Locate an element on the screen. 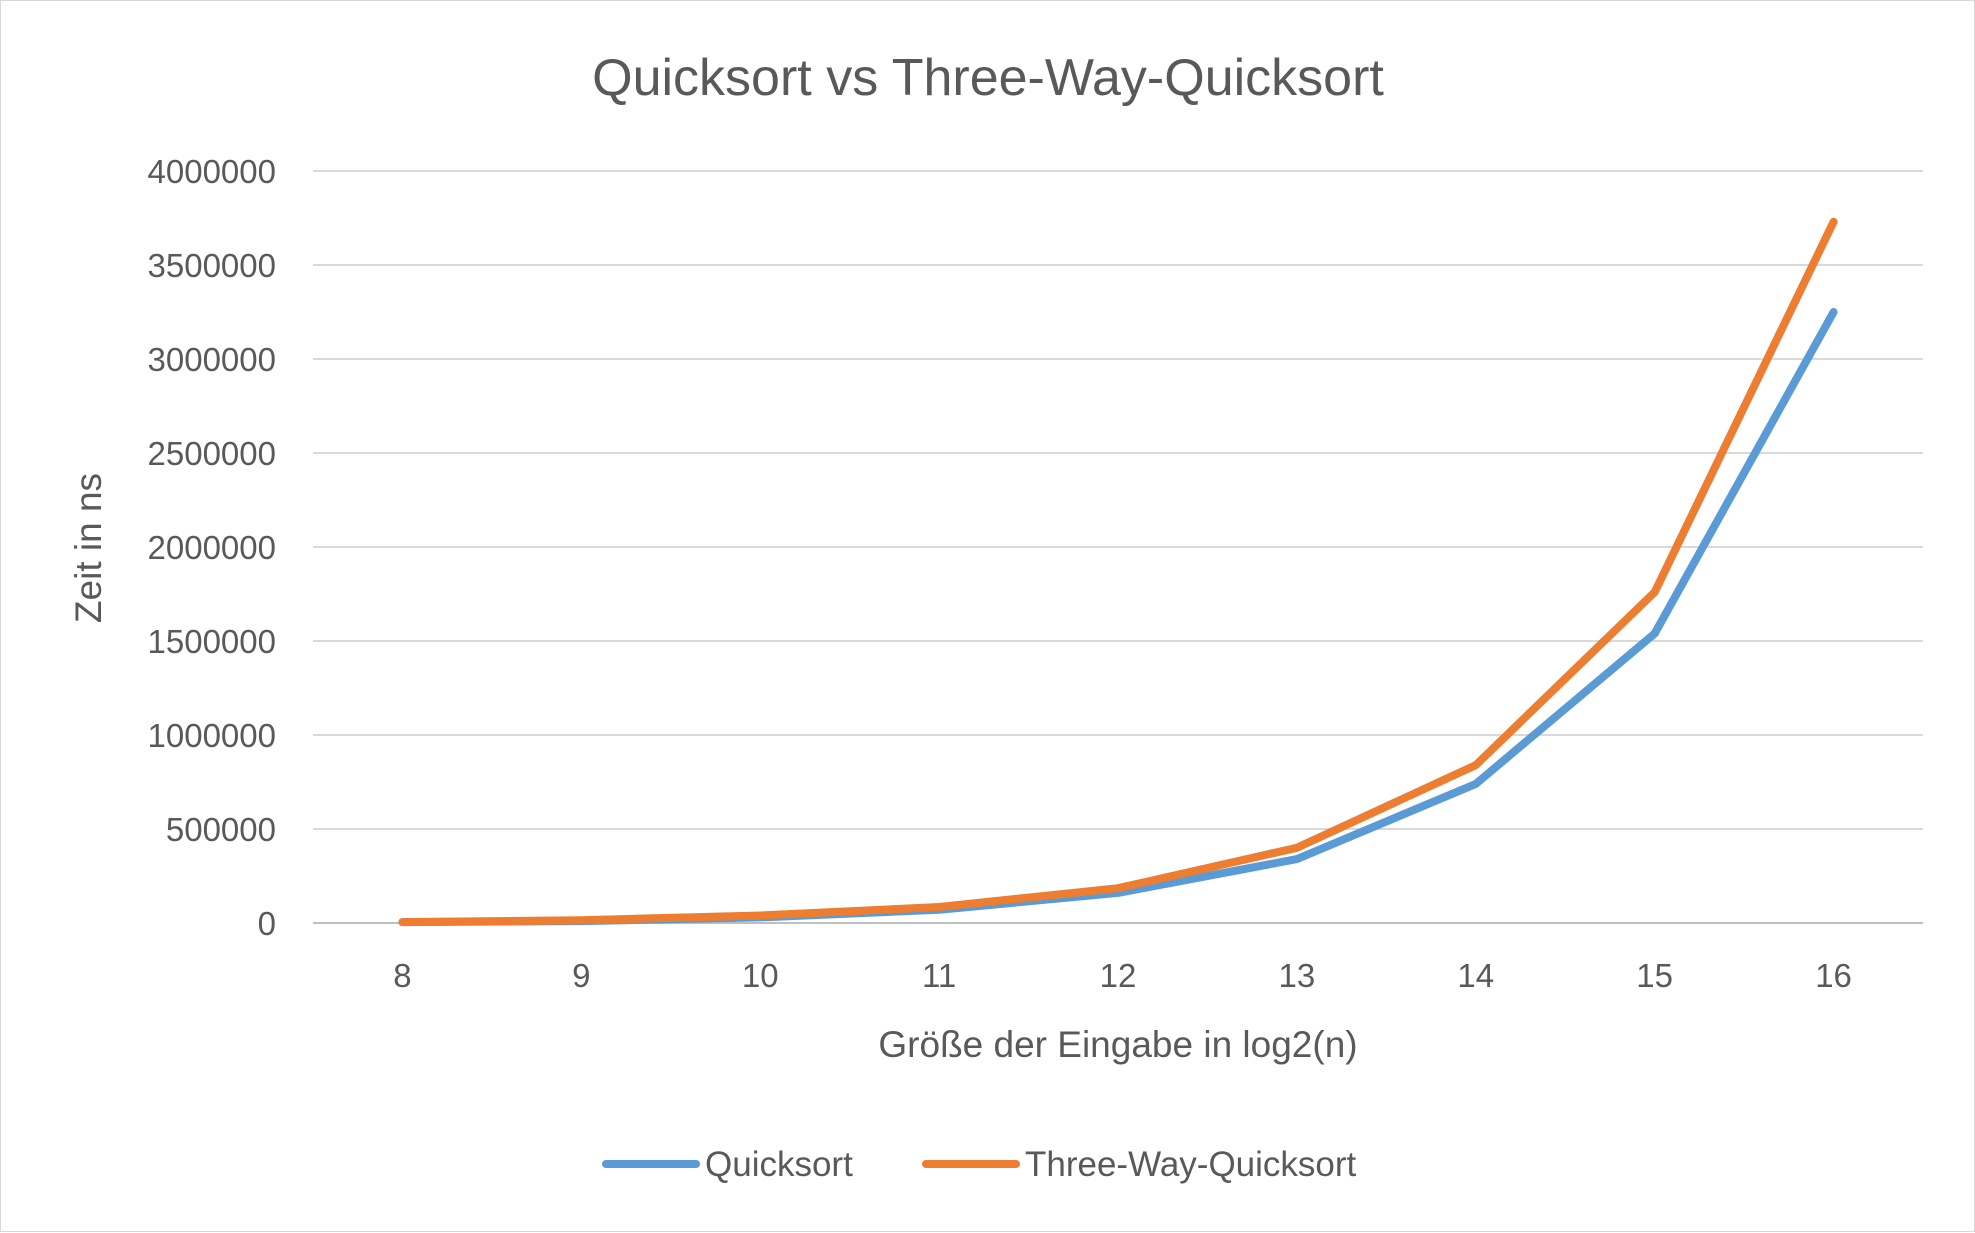 This screenshot has width=1975, height=1233. y-tick-label: 2500000 is located at coordinates (212, 453).